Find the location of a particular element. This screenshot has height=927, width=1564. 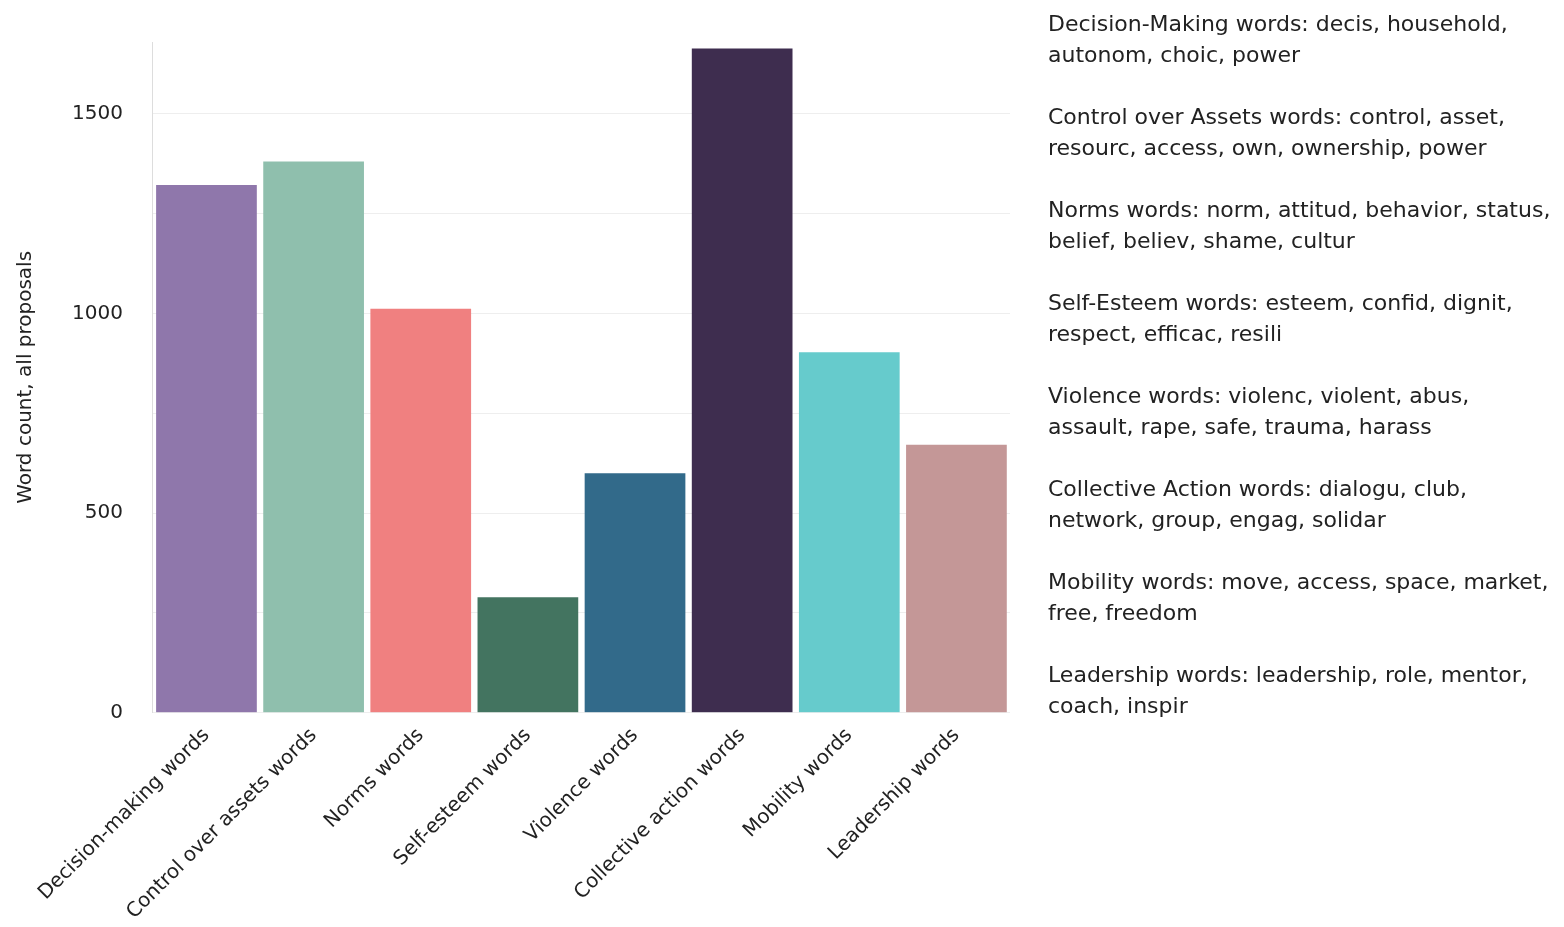

y-tick-label: 0 is located at coordinates (116, 710).